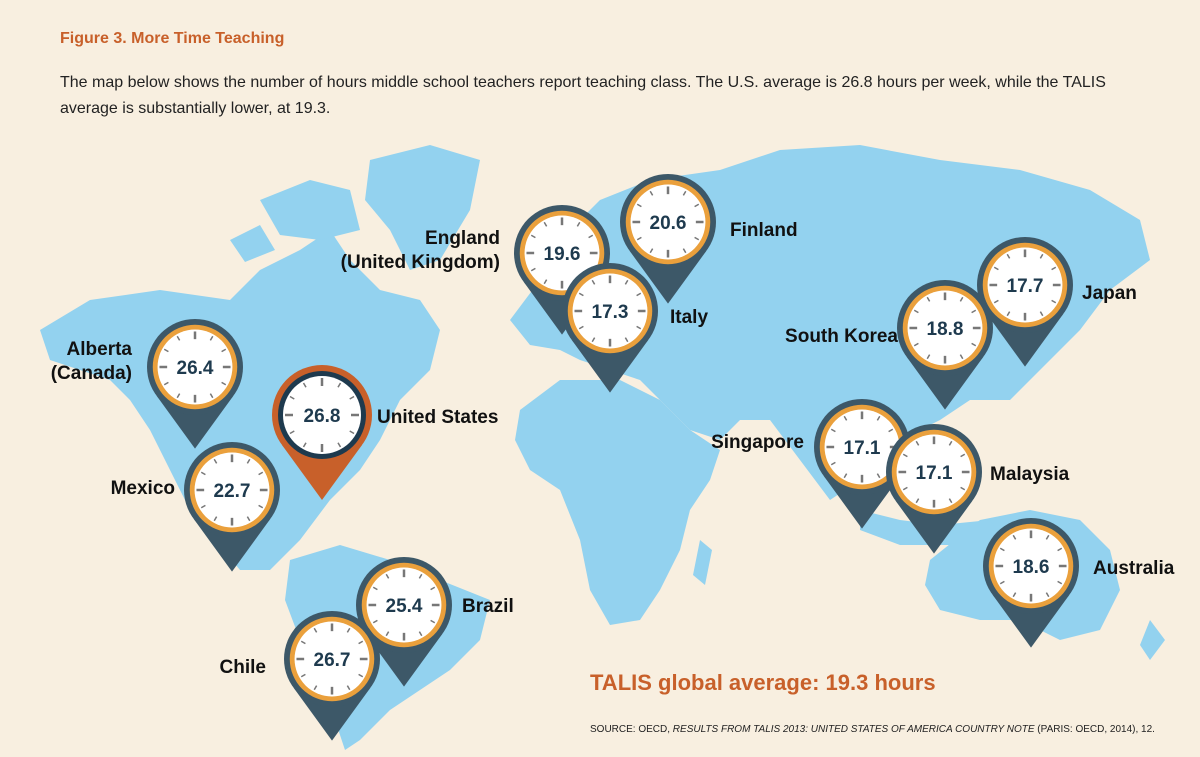 The width and height of the screenshot is (1200, 757). What do you see at coordinates (243, 667) in the screenshot?
I see `pin-label: Chile` at bounding box center [243, 667].